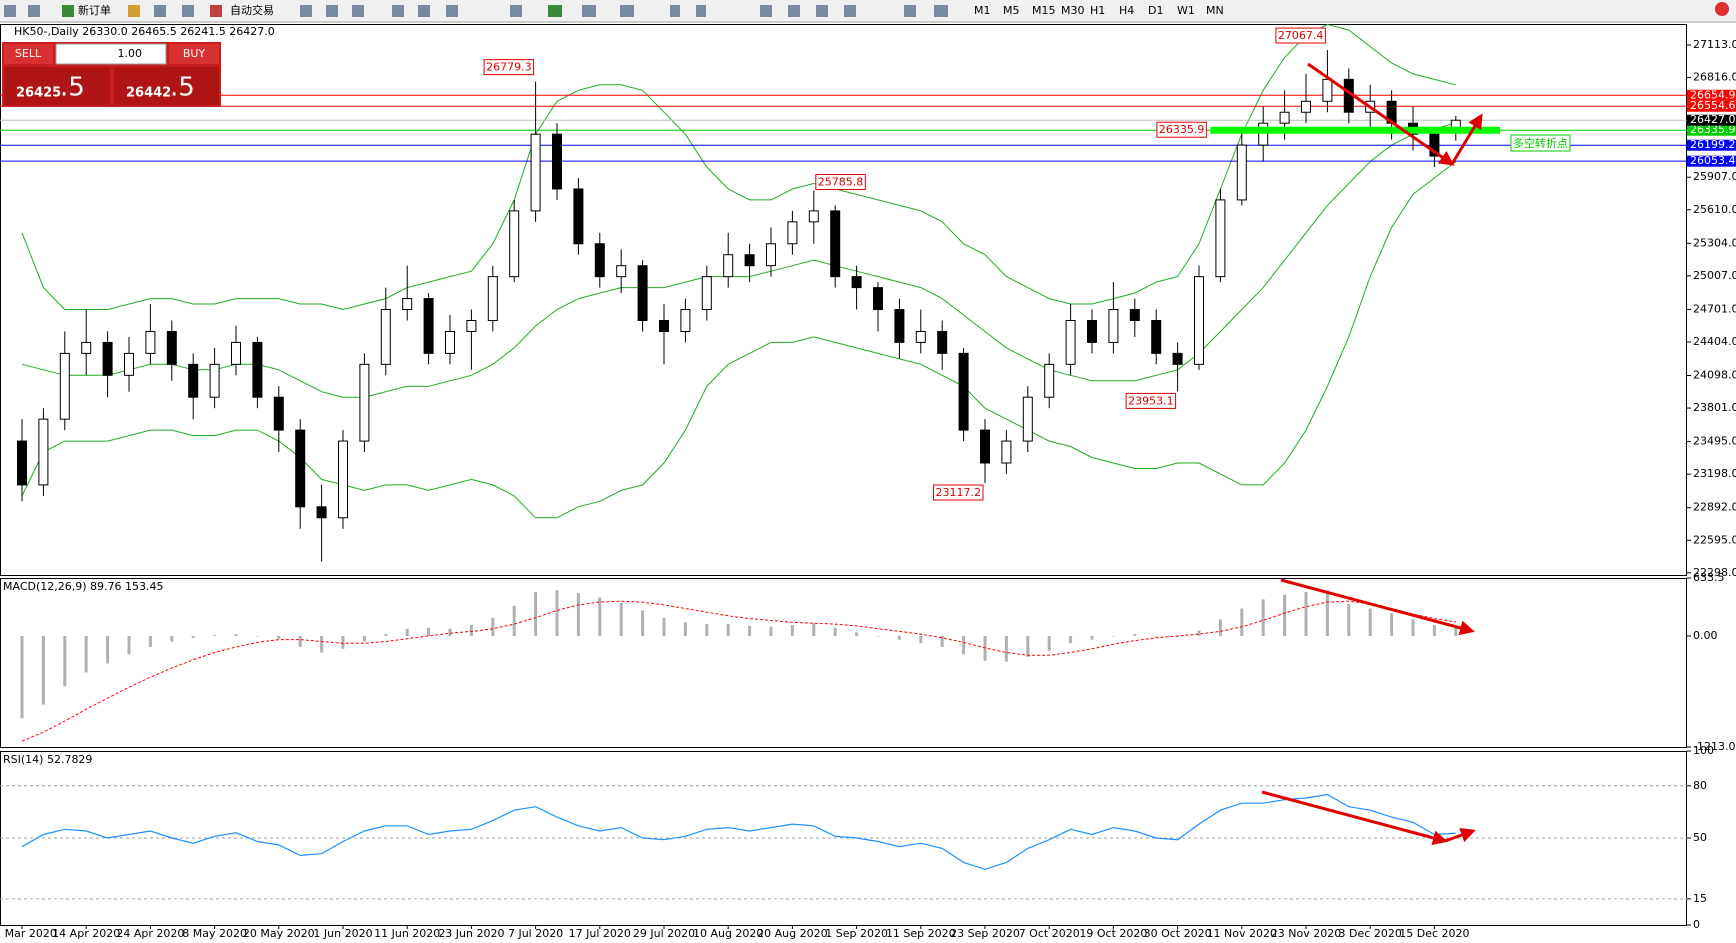  I want to click on x-tick-label: 8 May 2020, so click(214, 933).